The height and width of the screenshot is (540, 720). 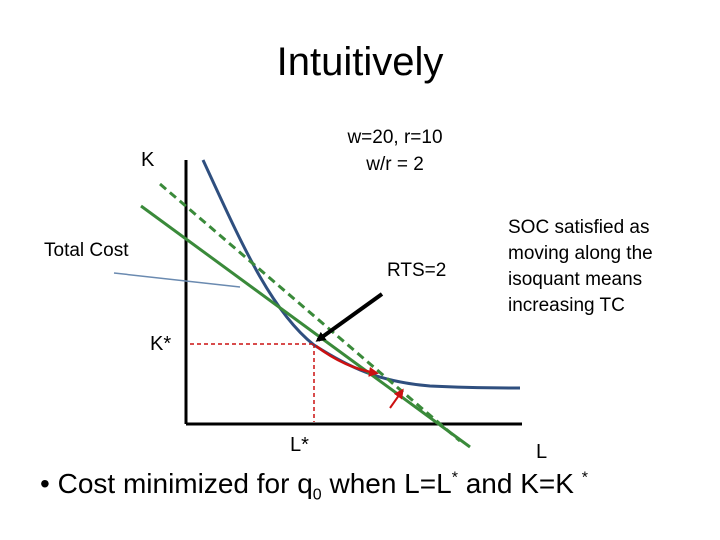 What do you see at coordinates (177, 280) in the screenshot?
I see `total-cost-pointer` at bounding box center [177, 280].